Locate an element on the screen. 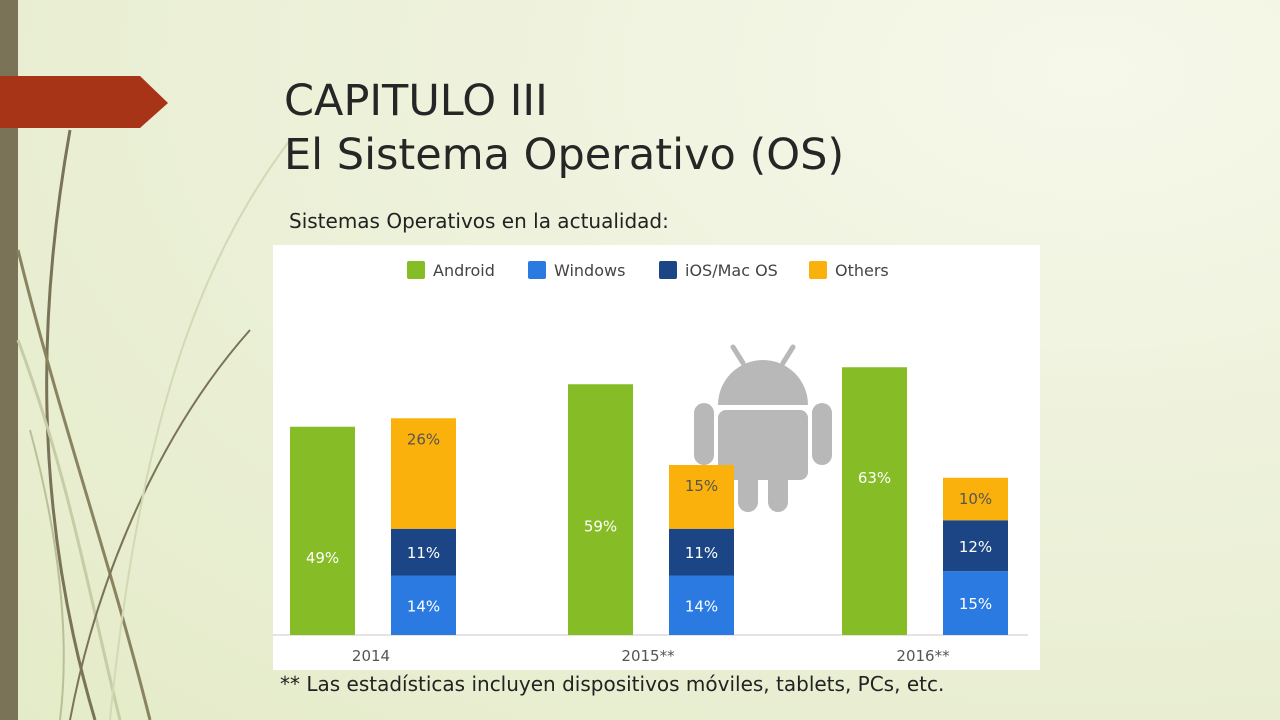 The image size is (1280, 720). label-others-2015: 15% is located at coordinates (701, 486).